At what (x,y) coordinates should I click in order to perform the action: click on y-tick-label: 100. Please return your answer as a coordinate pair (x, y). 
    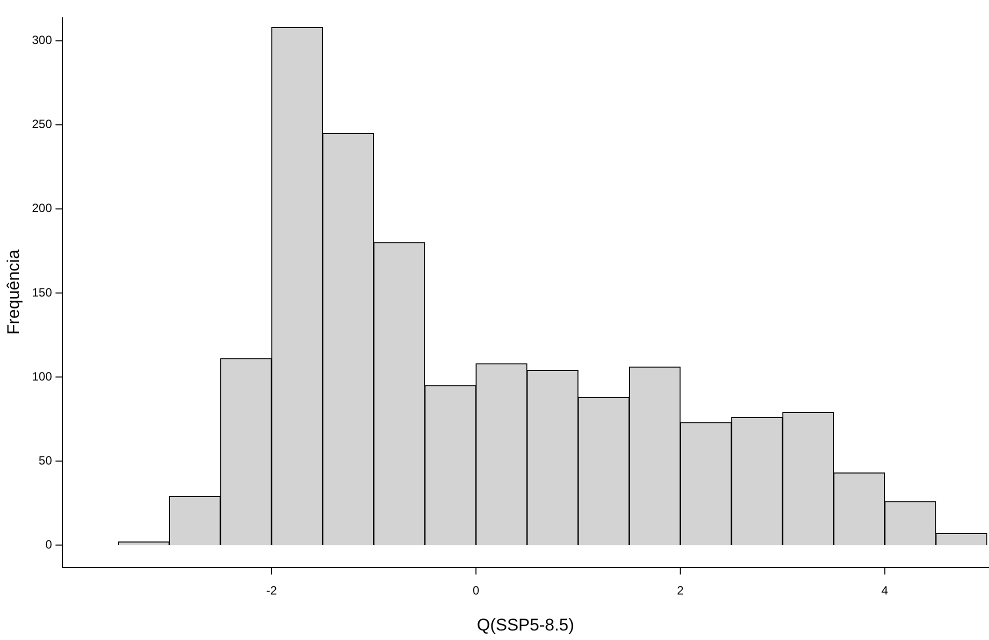
    Looking at the image, I should click on (42, 376).